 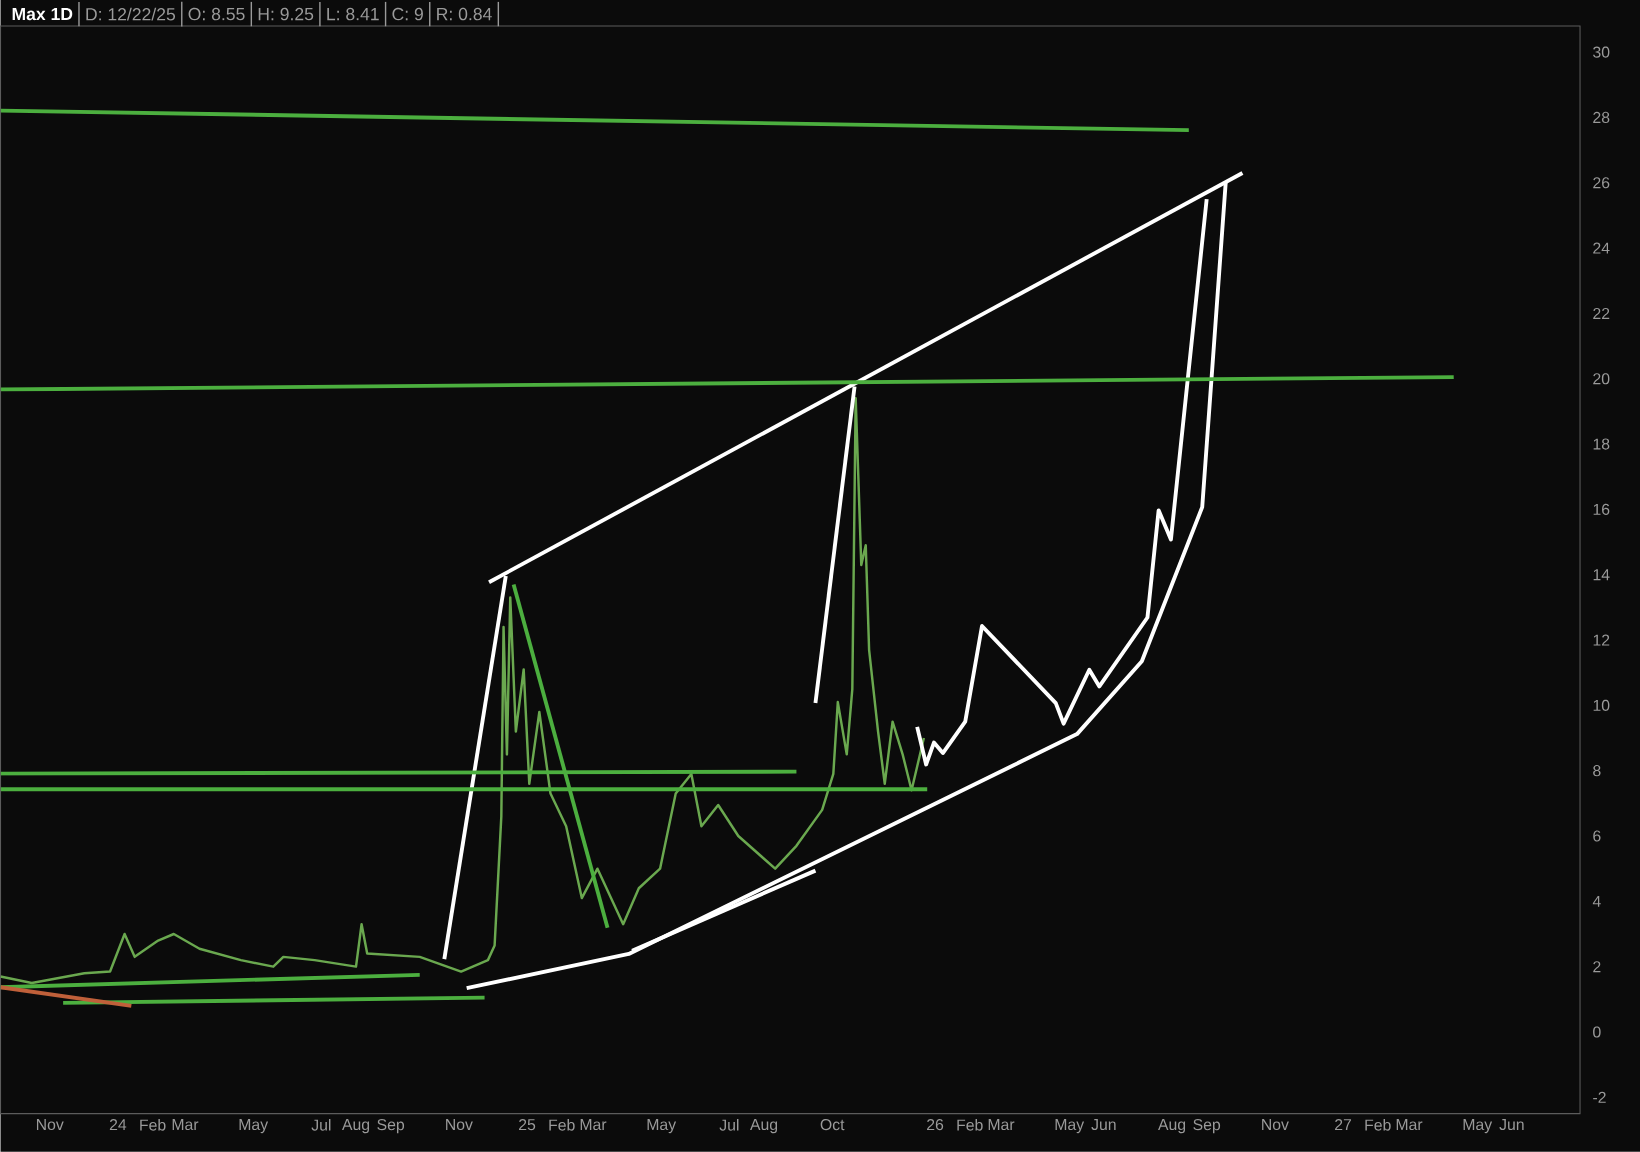 What do you see at coordinates (1601, 444) in the screenshot?
I see `y-tick-label: 18` at bounding box center [1601, 444].